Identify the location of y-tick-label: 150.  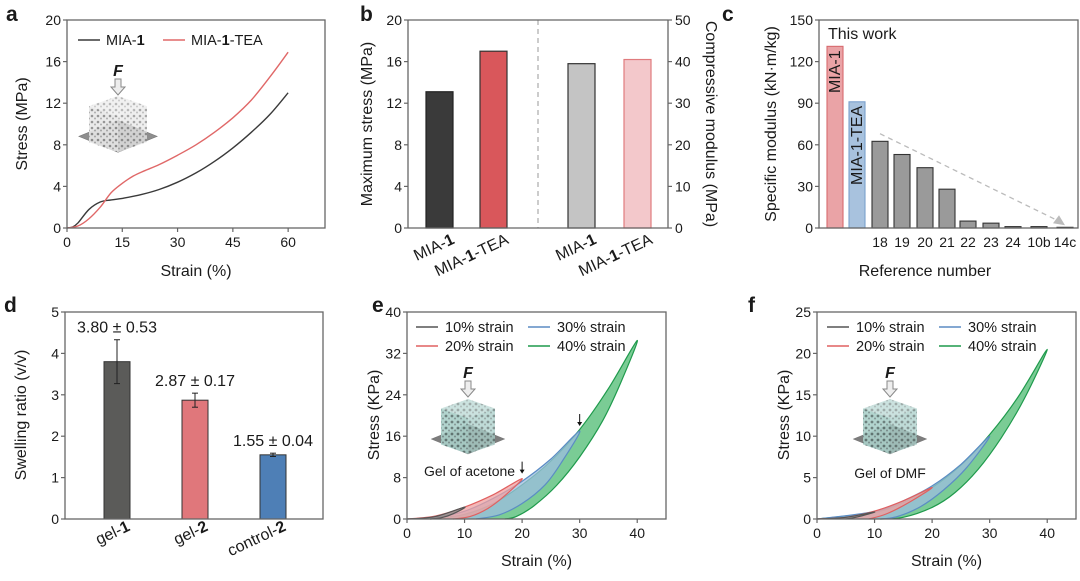
(802, 20).